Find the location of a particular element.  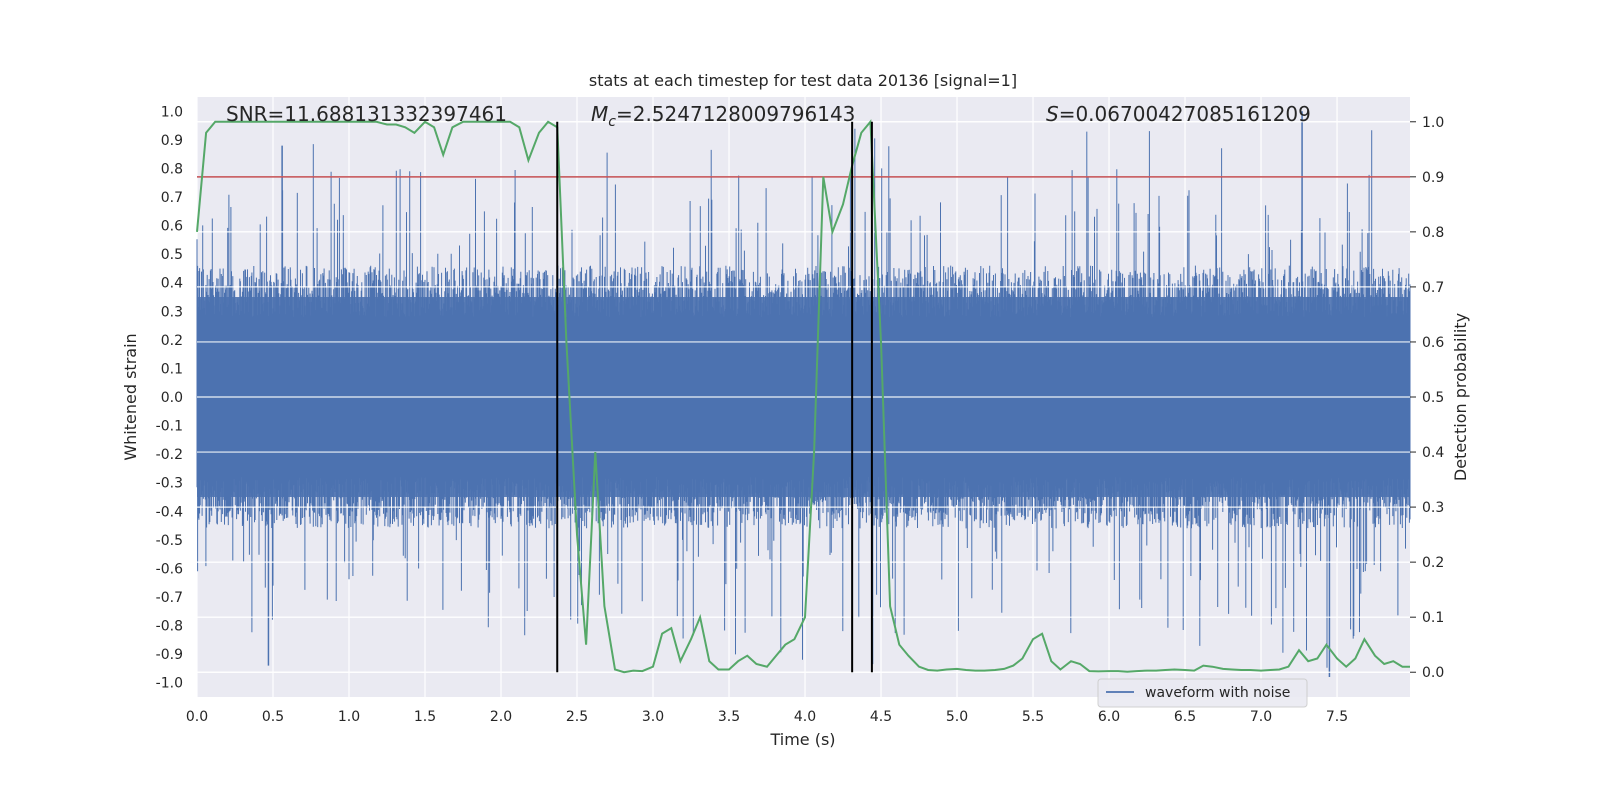

x-tick-label-10: 5.0 is located at coordinates (957, 717).